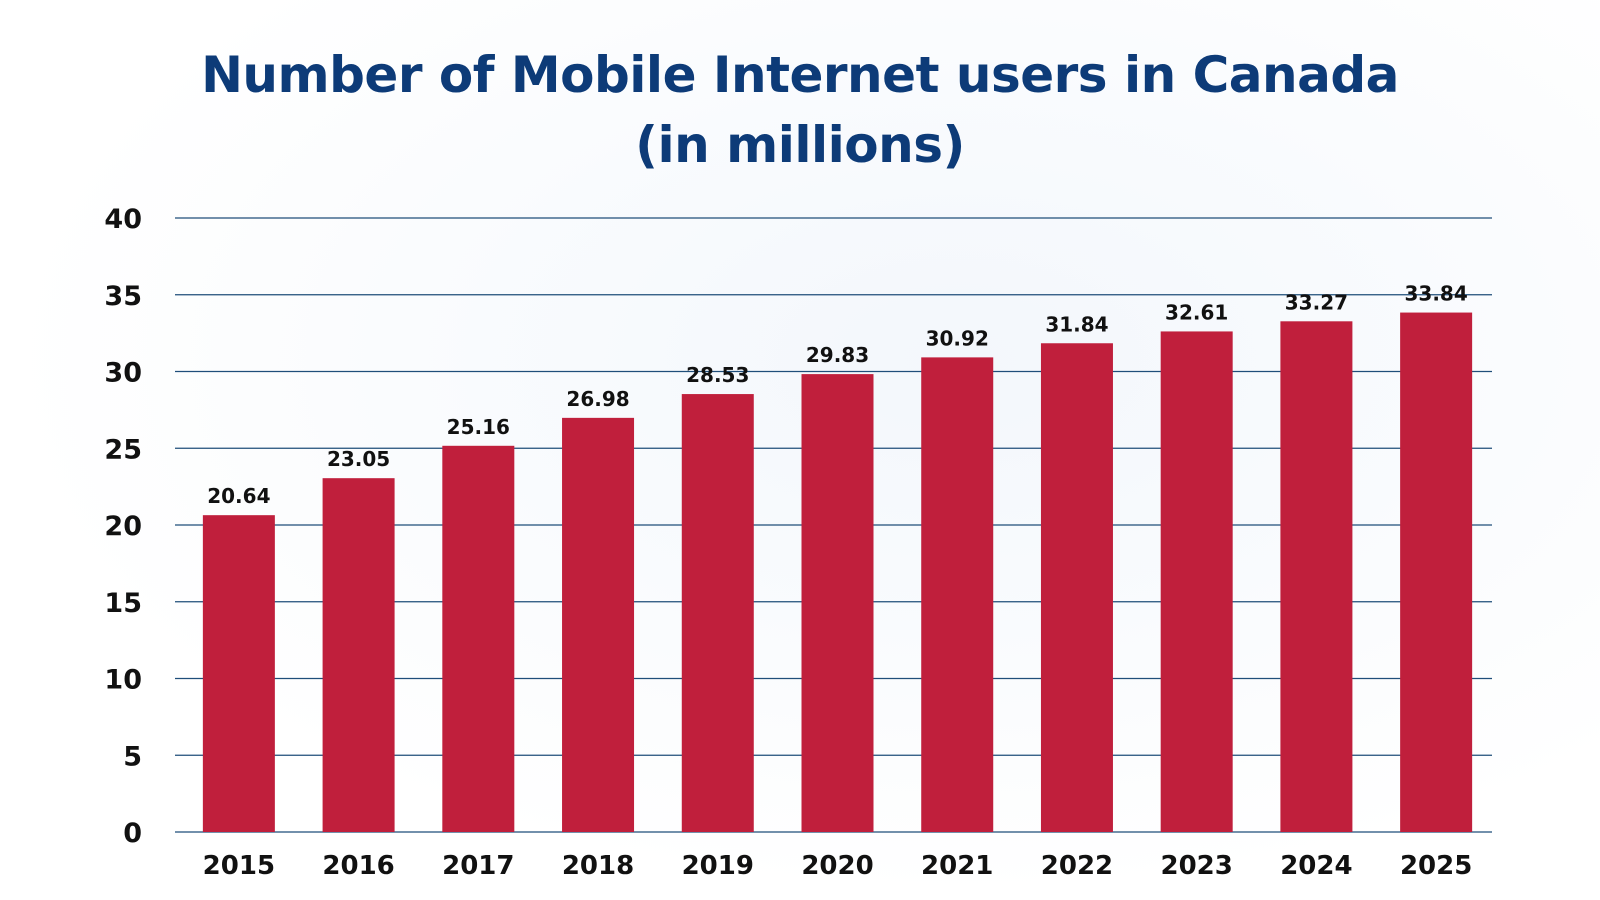 The height and width of the screenshot is (900, 1600). Describe the element at coordinates (1436, 294) in the screenshot. I see `data-label-2025: 33.84` at that location.